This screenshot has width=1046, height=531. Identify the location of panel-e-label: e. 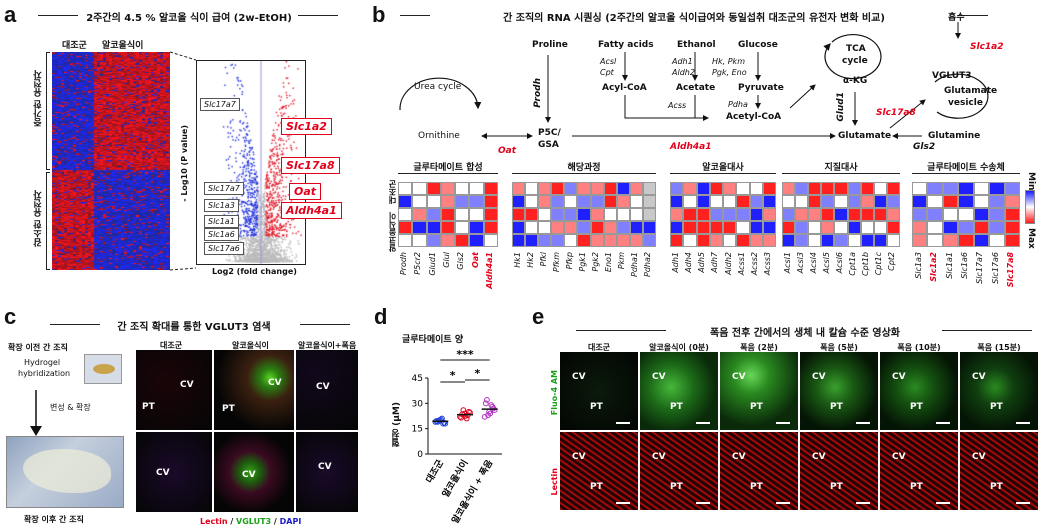
(538, 316).